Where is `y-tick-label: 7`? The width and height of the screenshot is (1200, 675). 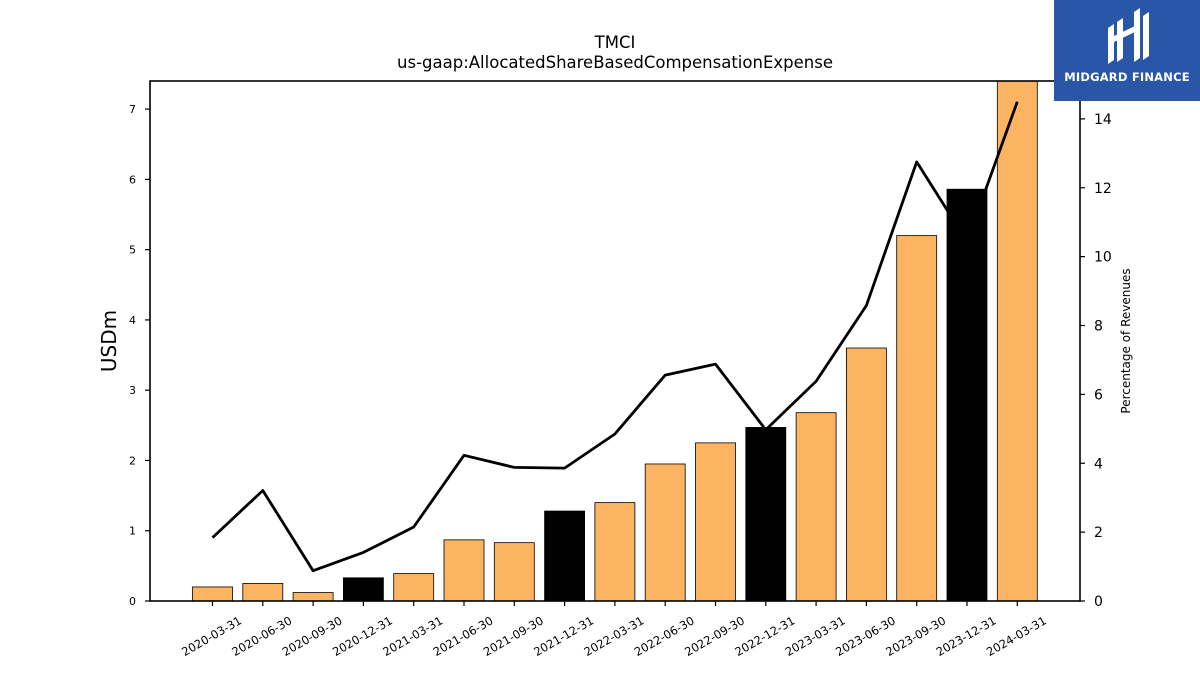 y-tick-label: 7 is located at coordinates (132, 109).